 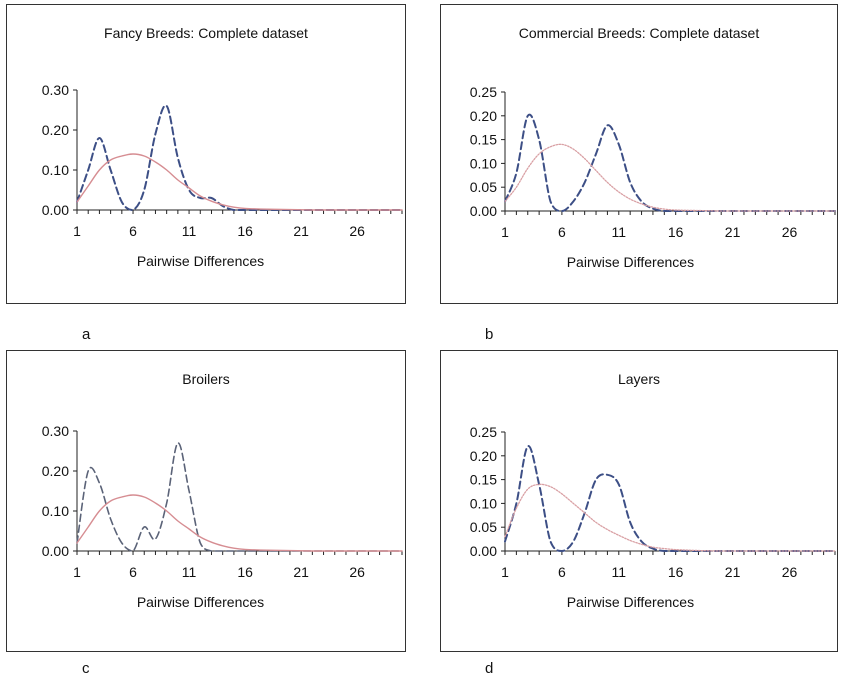 I want to click on chart-title: Commercial Breeds: Complete dataset, so click(x=639, y=33).